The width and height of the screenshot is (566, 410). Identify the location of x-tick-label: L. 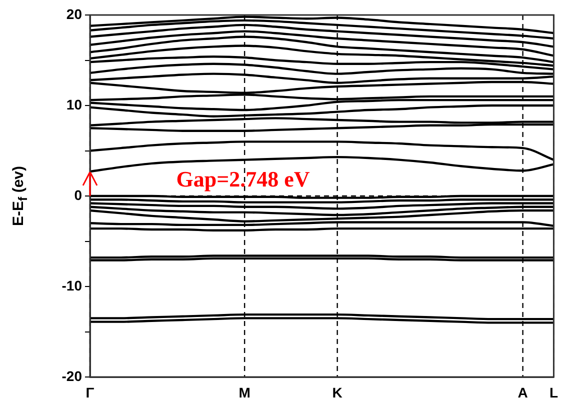
(553, 392).